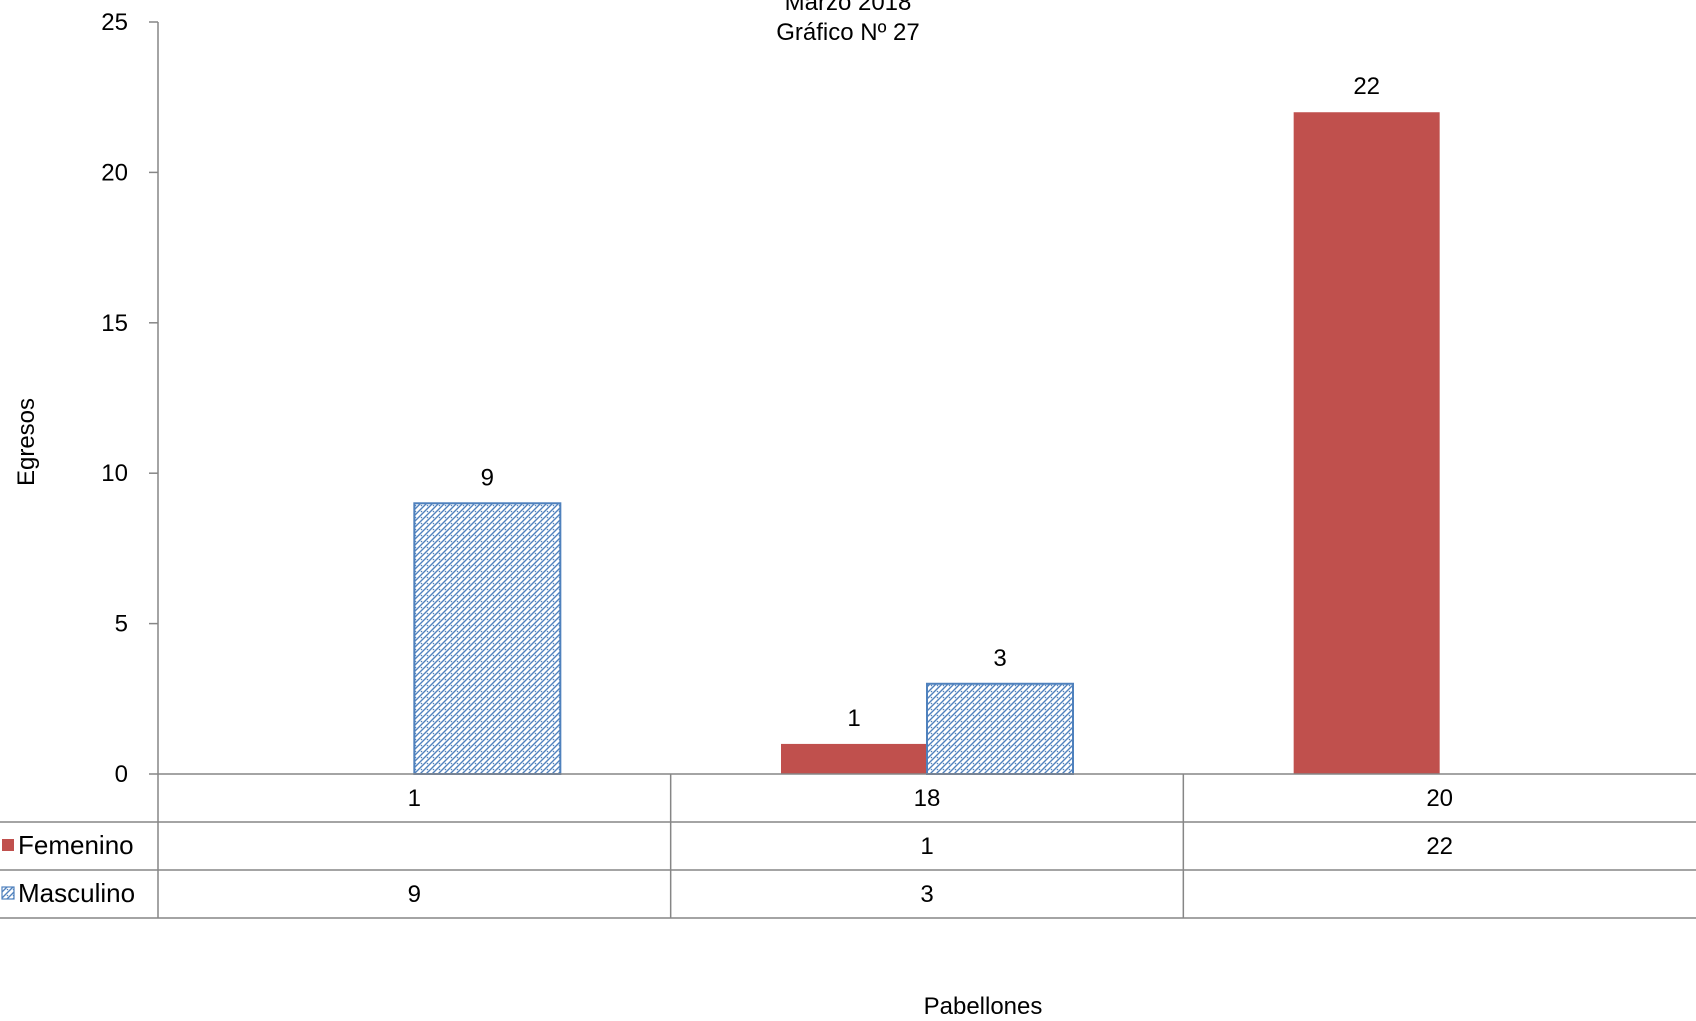 This screenshot has height=1021, width=1696. I want to click on data-label-femenino-20: 22, so click(1366, 86).